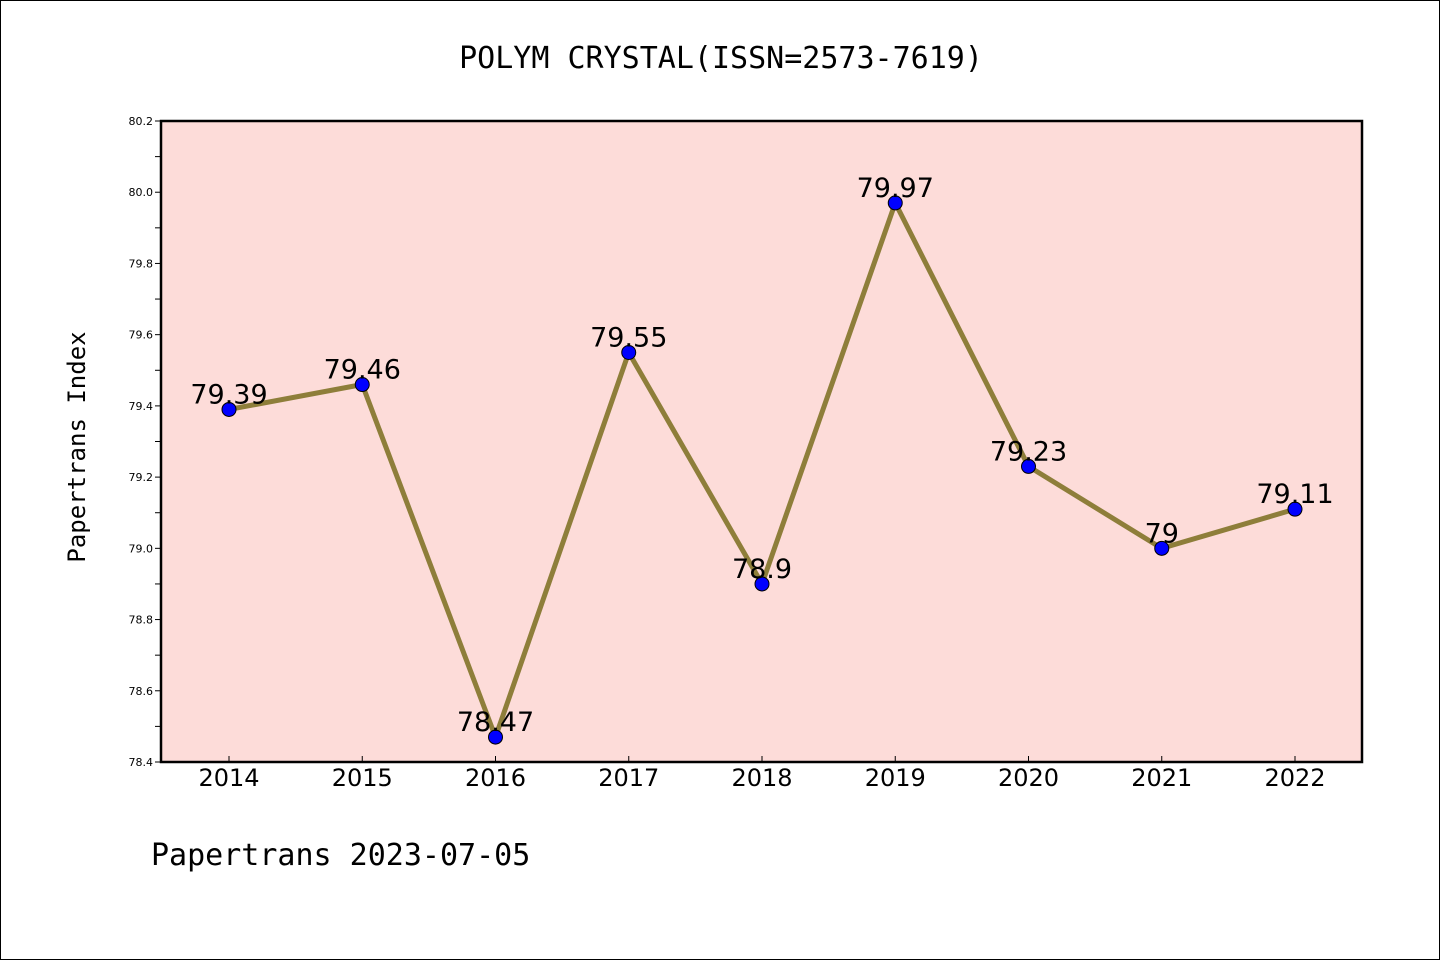  I want to click on x-axis: 2014 2015 2016 2017 2018 2019 2020 2021 2022, so click(762, 774).